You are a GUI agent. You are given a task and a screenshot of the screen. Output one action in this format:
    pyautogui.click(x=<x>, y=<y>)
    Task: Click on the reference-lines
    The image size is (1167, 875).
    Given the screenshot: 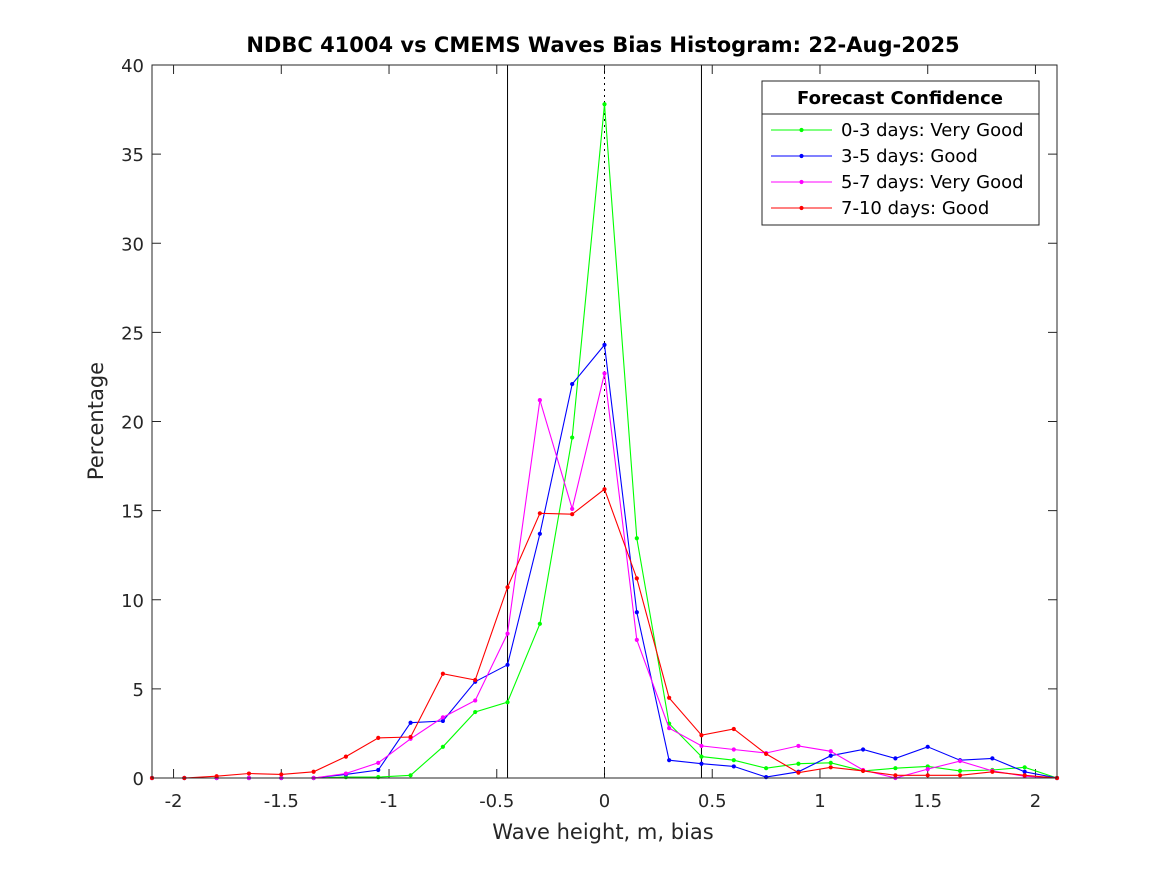 What is the action you would take?
    pyautogui.click(x=604, y=421)
    